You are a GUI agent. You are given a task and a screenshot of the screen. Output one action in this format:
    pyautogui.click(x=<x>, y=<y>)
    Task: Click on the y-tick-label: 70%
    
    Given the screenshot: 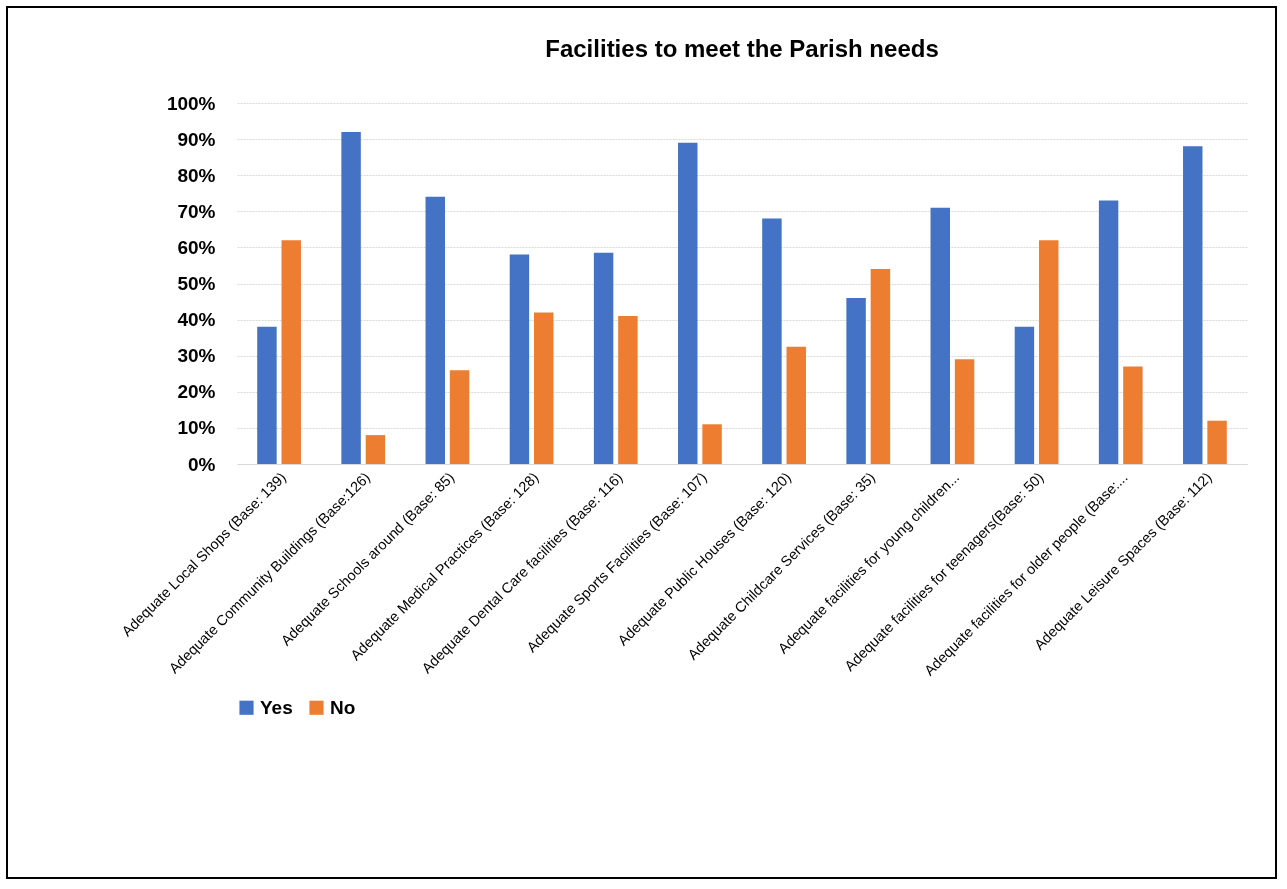 What is the action you would take?
    pyautogui.click(x=196, y=211)
    